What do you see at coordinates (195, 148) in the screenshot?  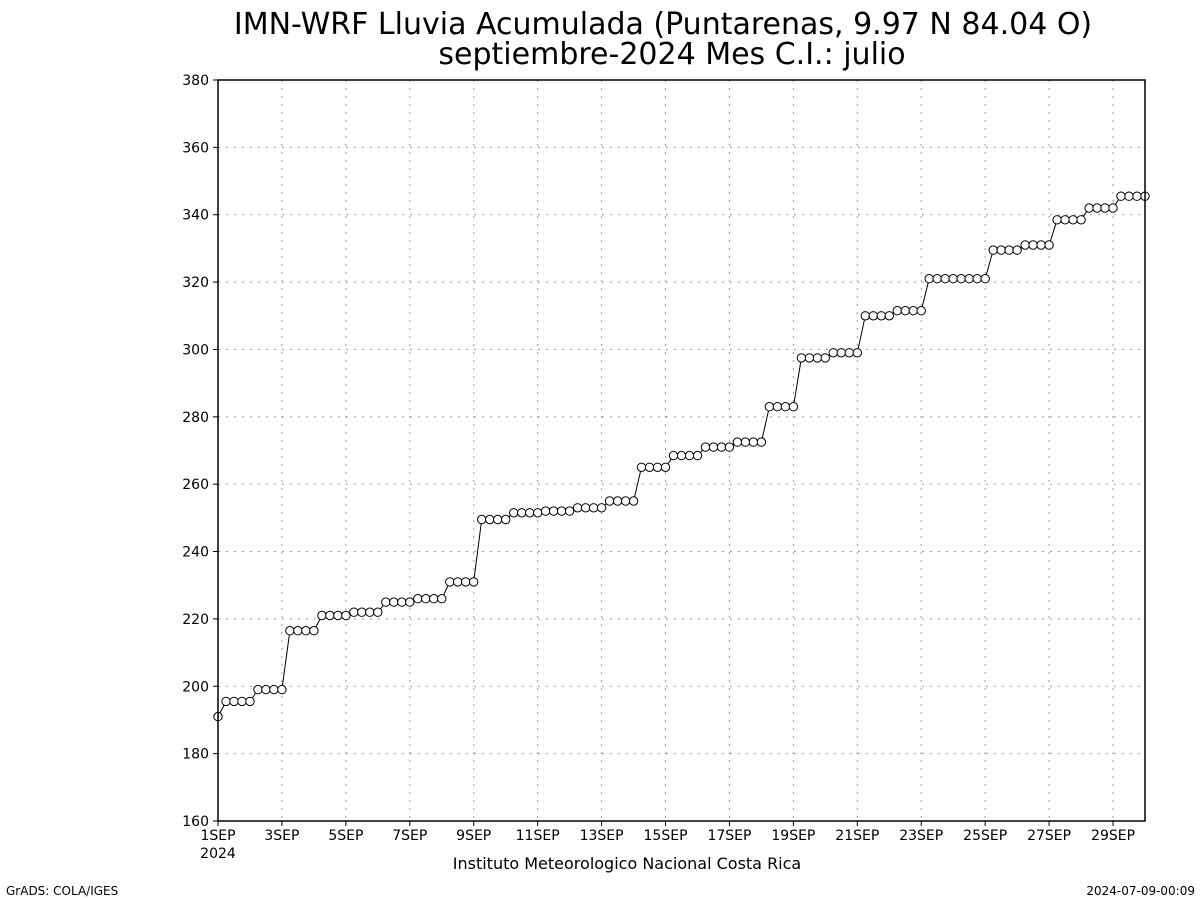 I see `y-tick-label: 360` at bounding box center [195, 148].